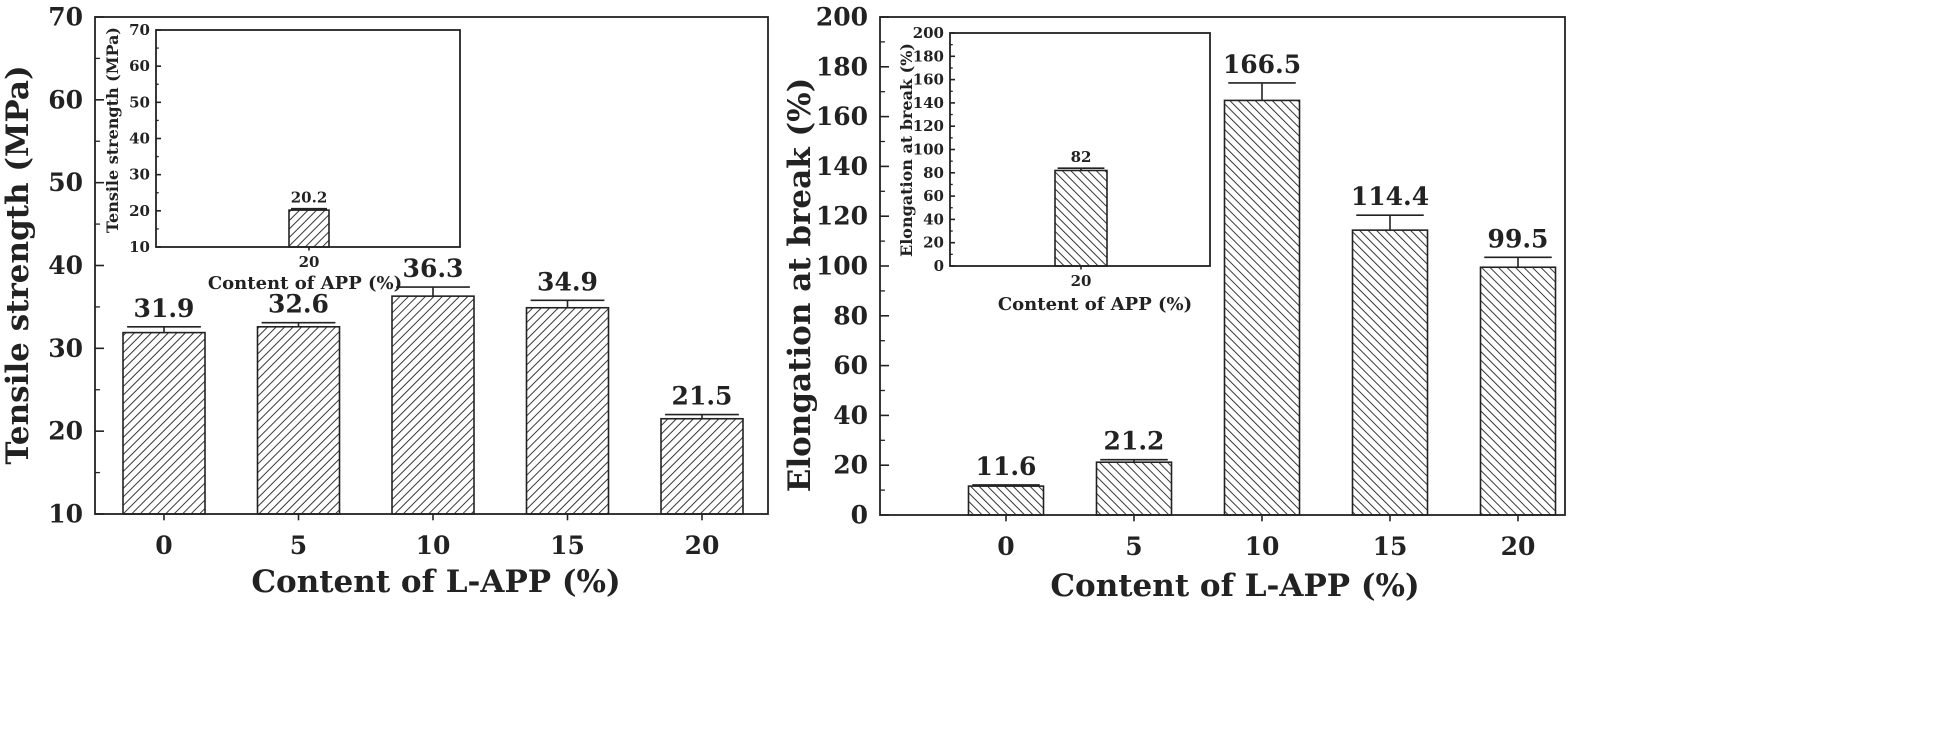 The width and height of the screenshot is (1951, 753). I want to click on data-label: 34.9, so click(567, 281).